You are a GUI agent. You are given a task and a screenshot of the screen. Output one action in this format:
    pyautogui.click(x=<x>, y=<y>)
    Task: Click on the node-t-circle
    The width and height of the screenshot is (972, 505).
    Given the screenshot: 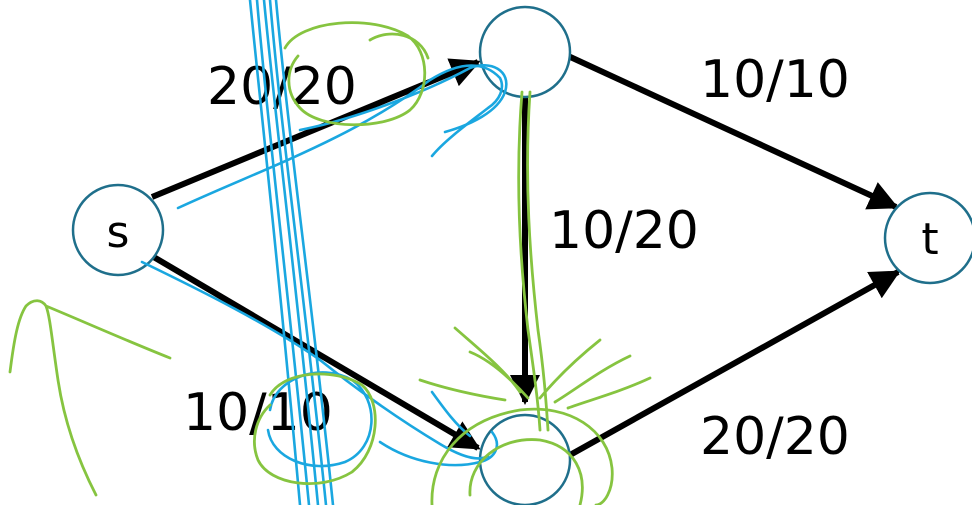 What is the action you would take?
    pyautogui.click(x=927, y=238)
    